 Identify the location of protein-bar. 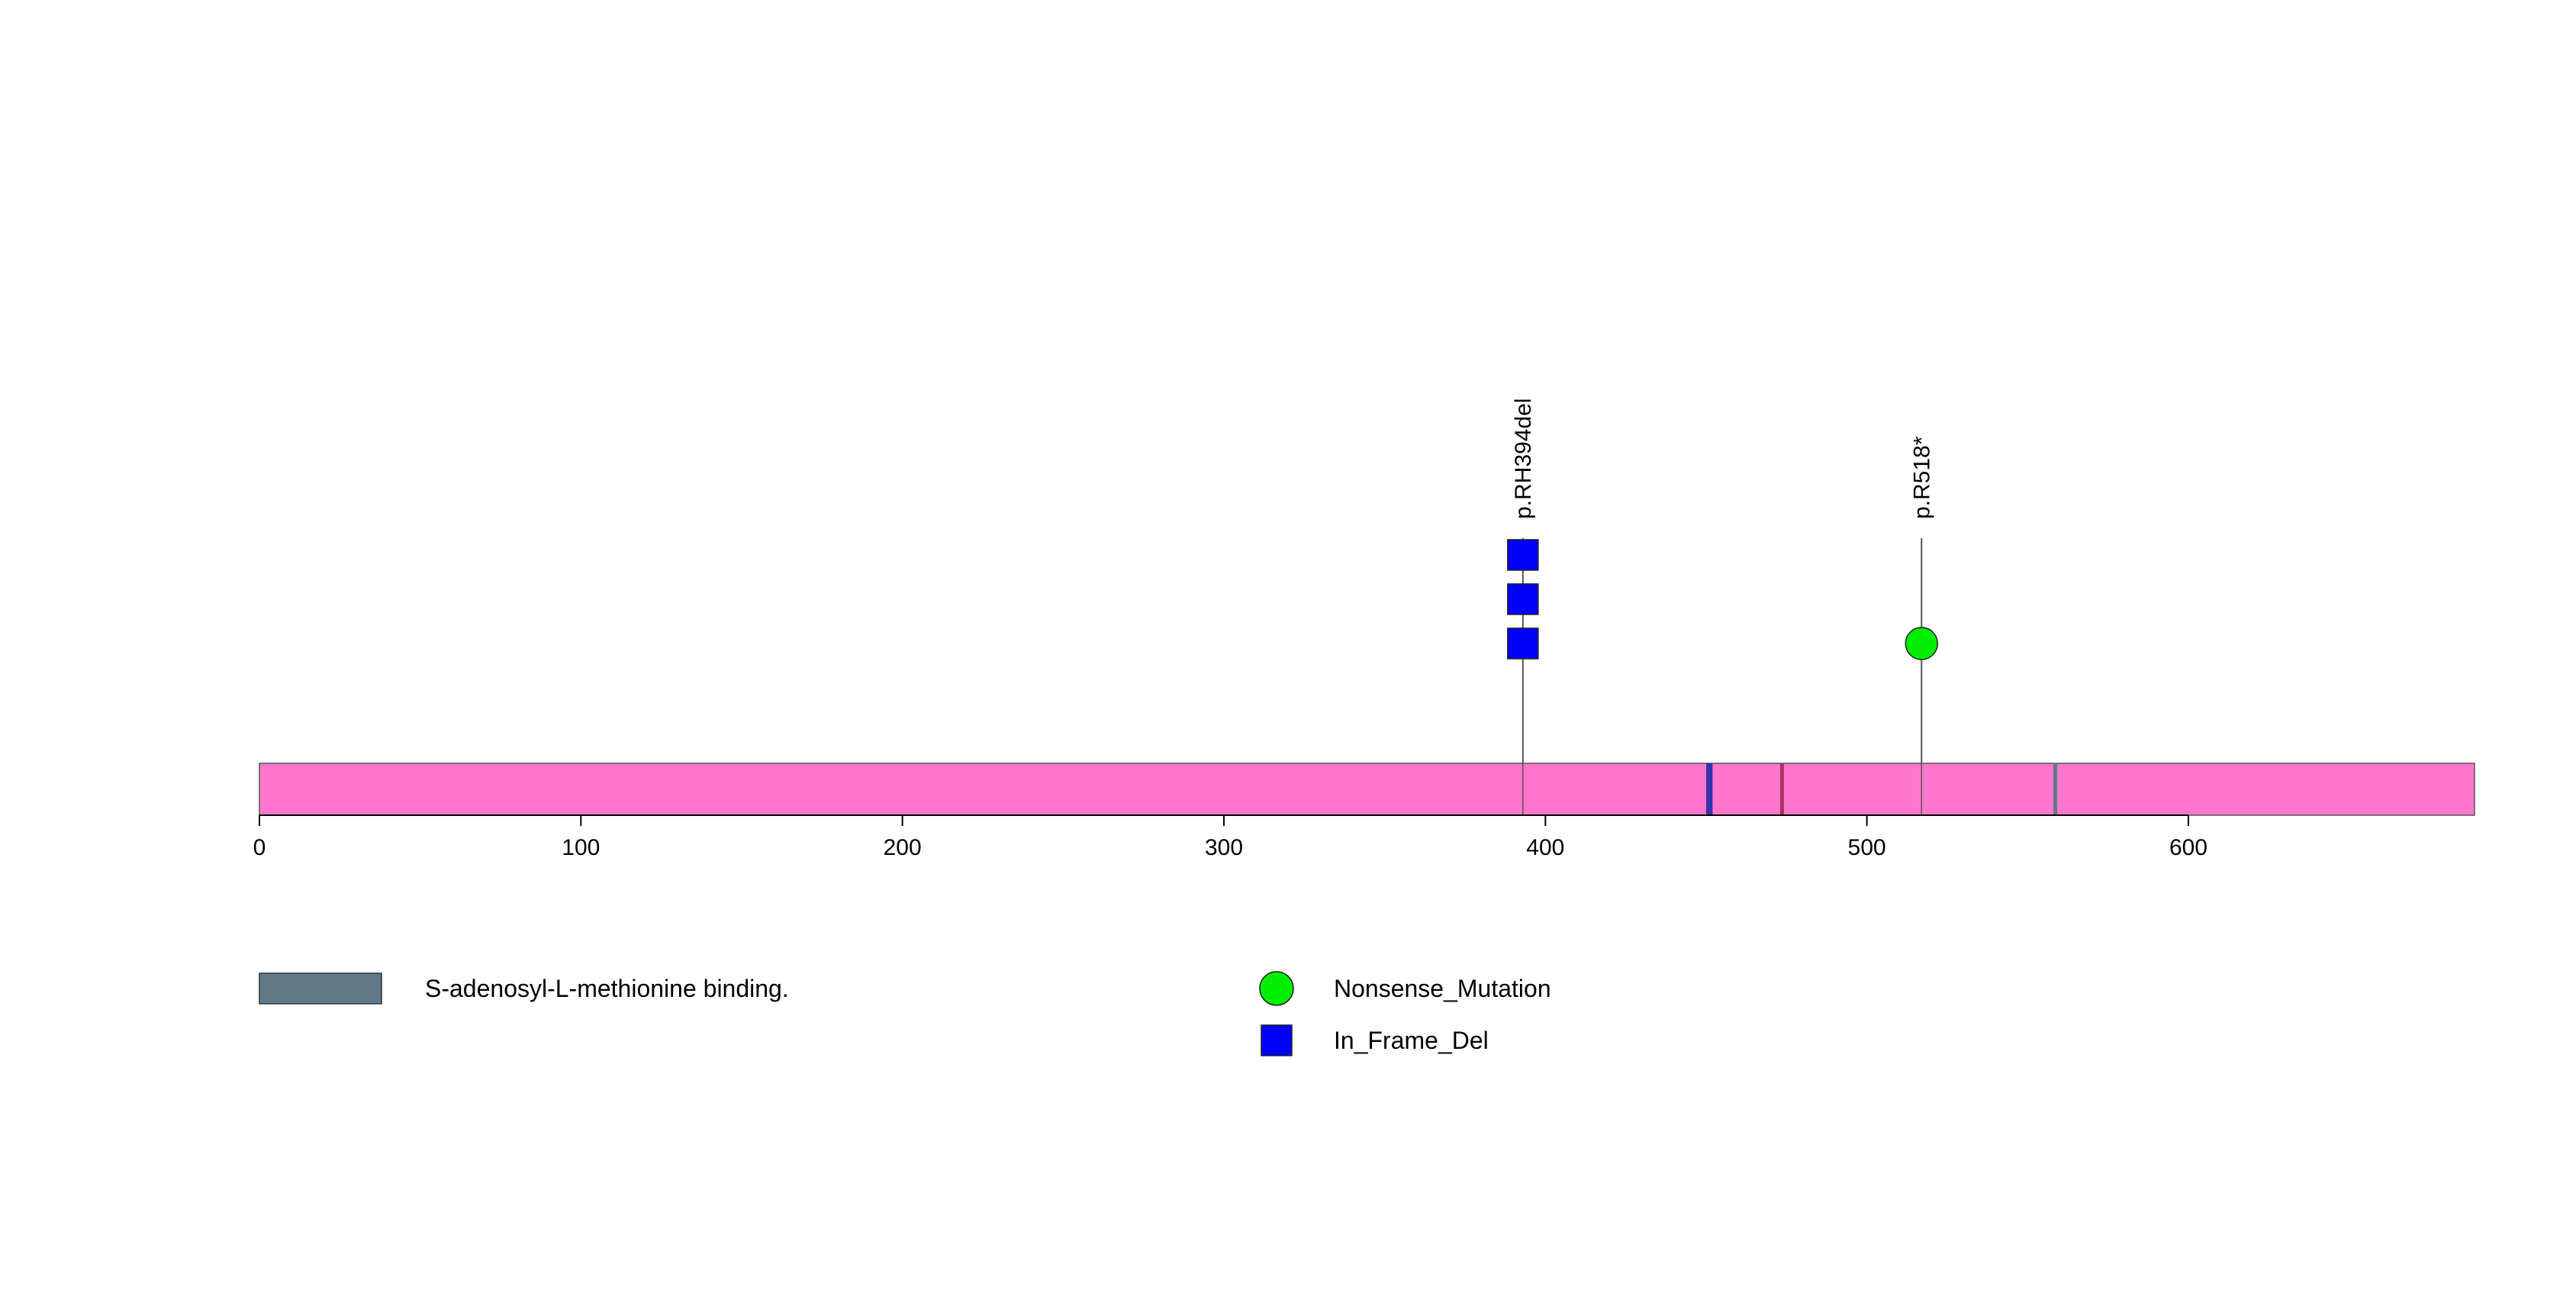
(1367, 789).